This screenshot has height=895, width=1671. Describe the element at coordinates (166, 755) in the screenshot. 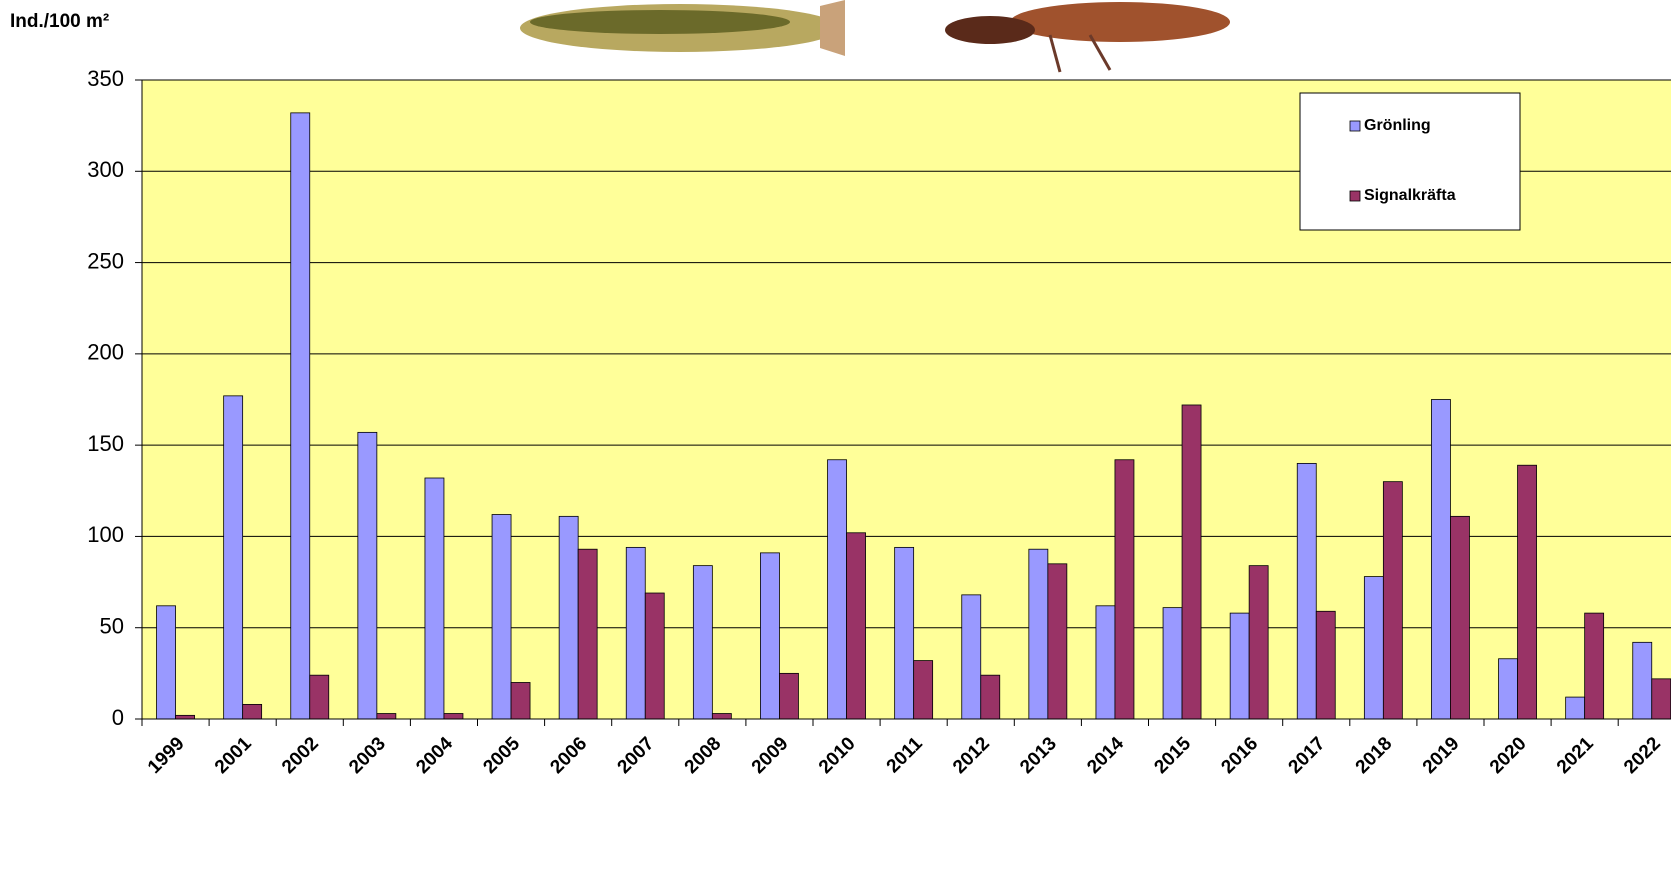

I see `x-tick-label: 1999` at that location.